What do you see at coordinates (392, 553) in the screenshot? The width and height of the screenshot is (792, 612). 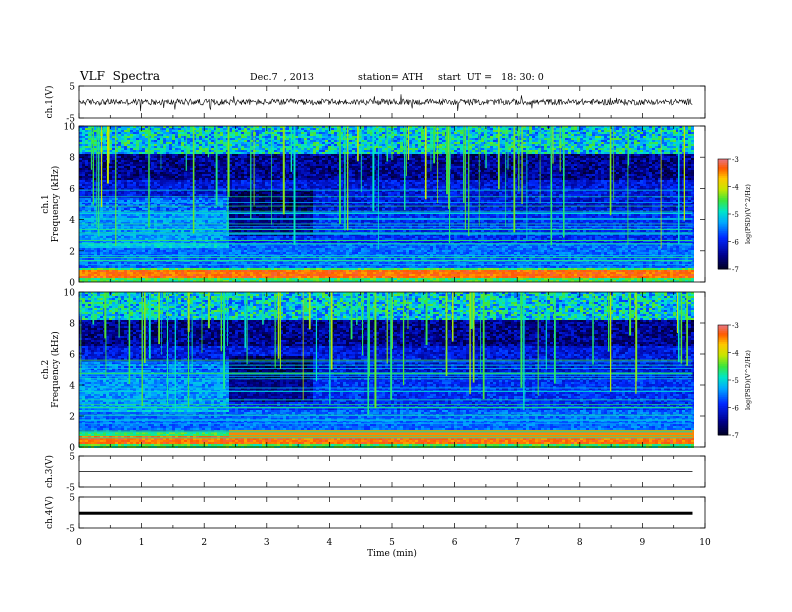 I see `x-axis-label: Time (min)` at bounding box center [392, 553].